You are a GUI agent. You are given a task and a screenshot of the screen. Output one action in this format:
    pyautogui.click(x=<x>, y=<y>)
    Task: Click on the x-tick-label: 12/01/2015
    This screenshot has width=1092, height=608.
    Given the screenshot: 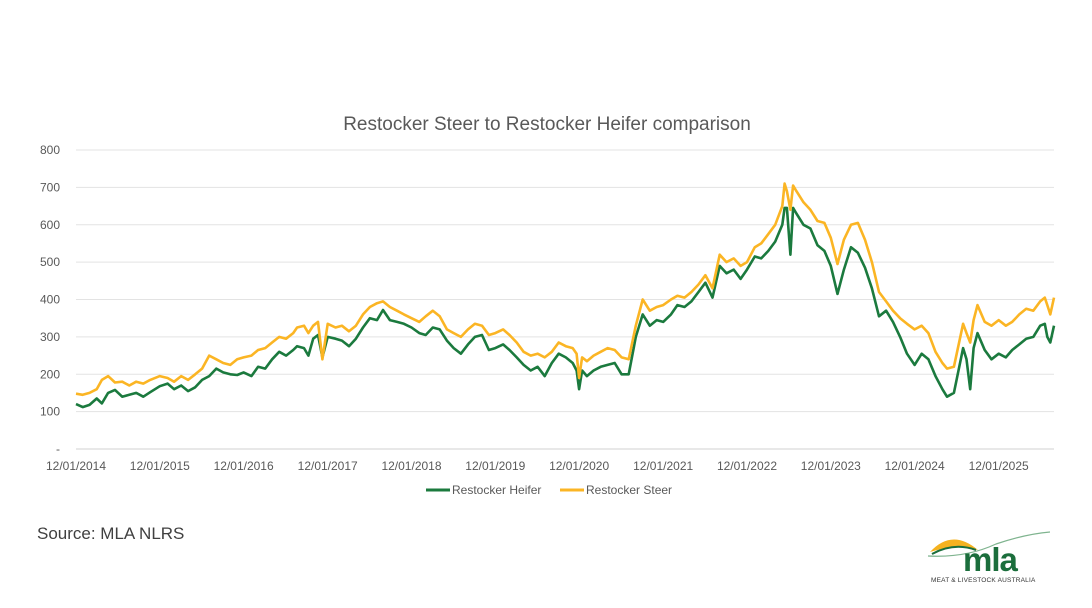 What is the action you would take?
    pyautogui.click(x=160, y=466)
    